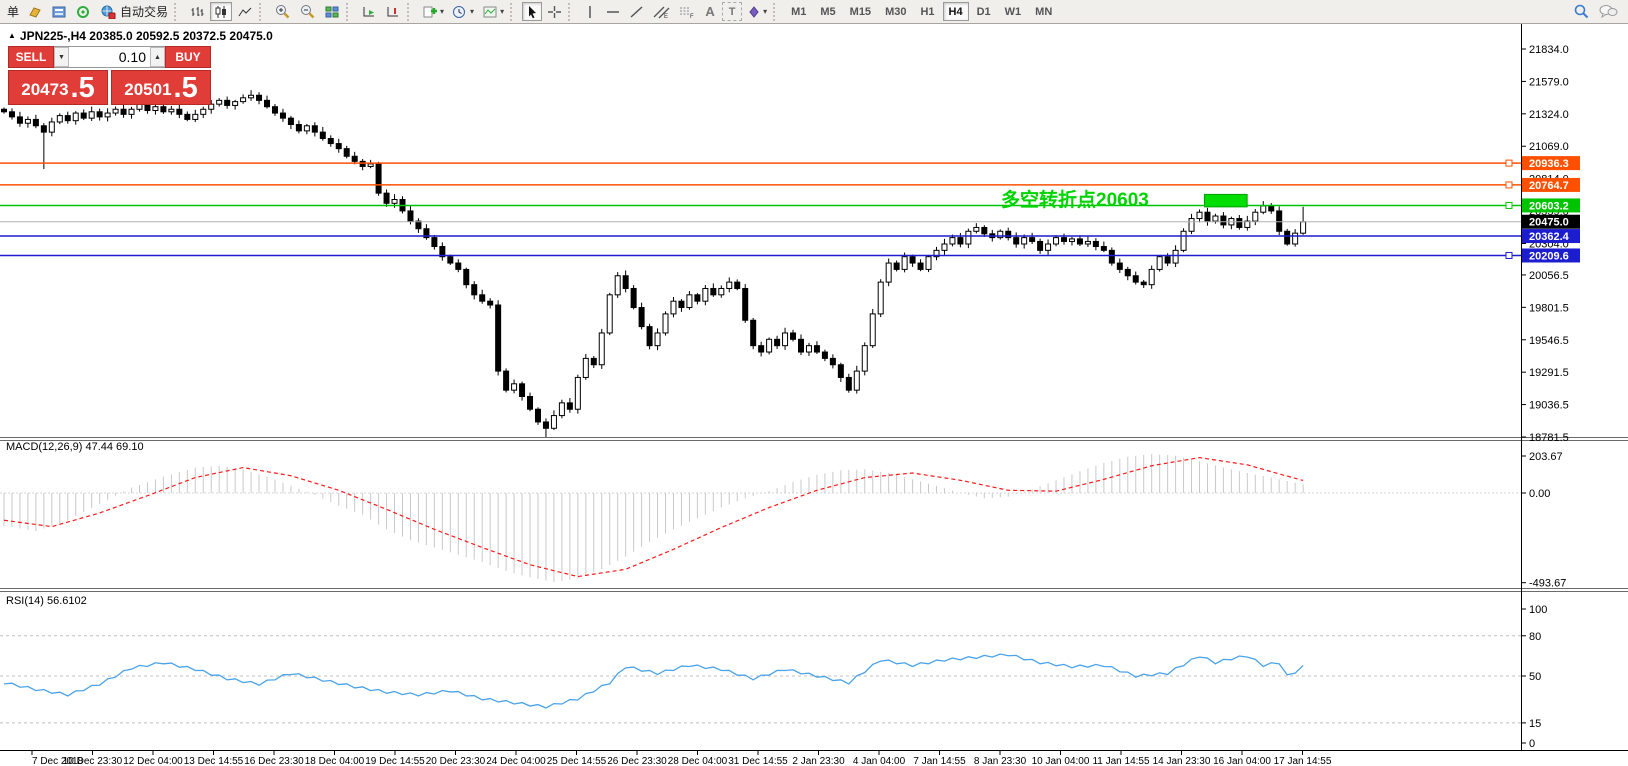  Describe the element at coordinates (860, 11) in the screenshot. I see `timeframe-button-M15: M15` at that location.